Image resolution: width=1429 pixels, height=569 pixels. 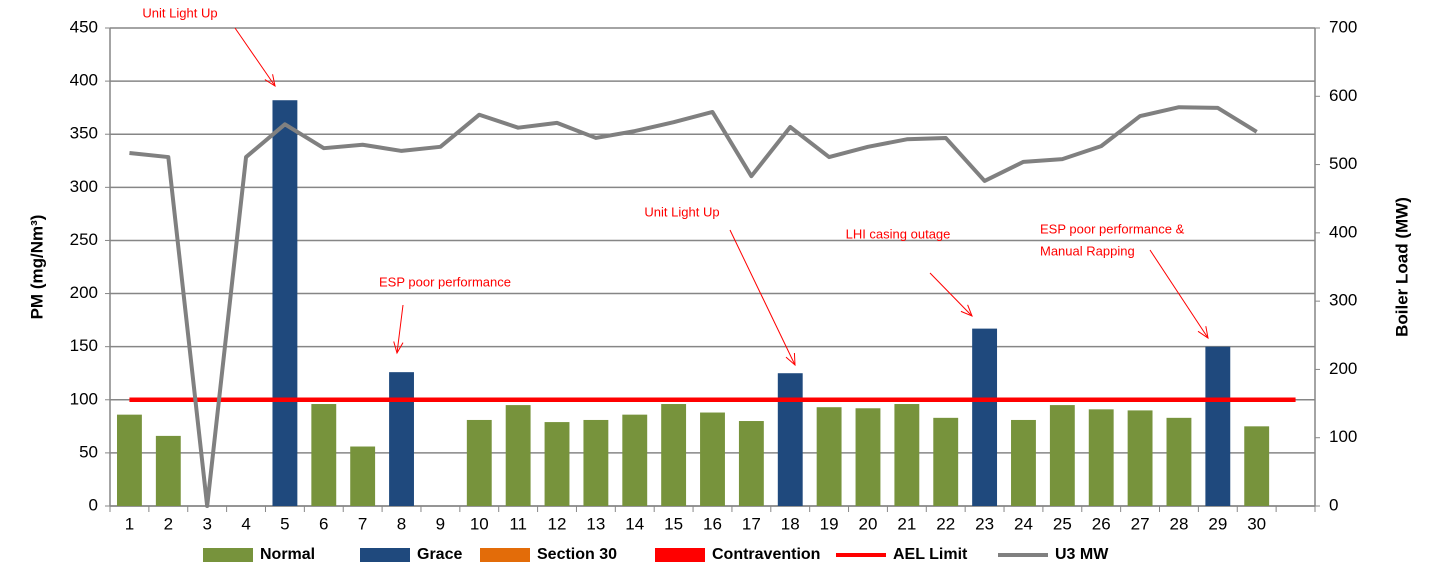 I want to click on x-tick-label: 22, so click(x=945, y=523).